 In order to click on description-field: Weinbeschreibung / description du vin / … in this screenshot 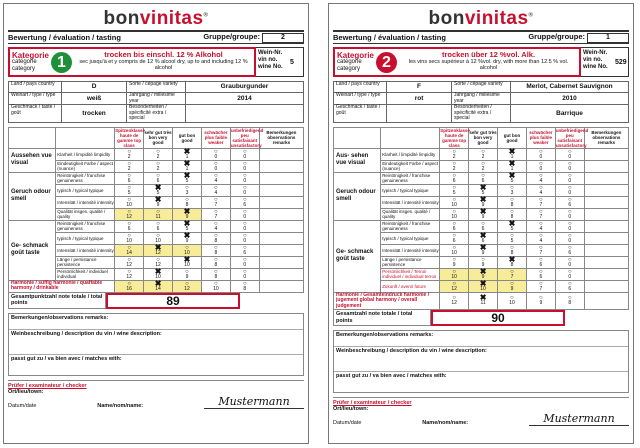, I will do `click(481, 359)`.